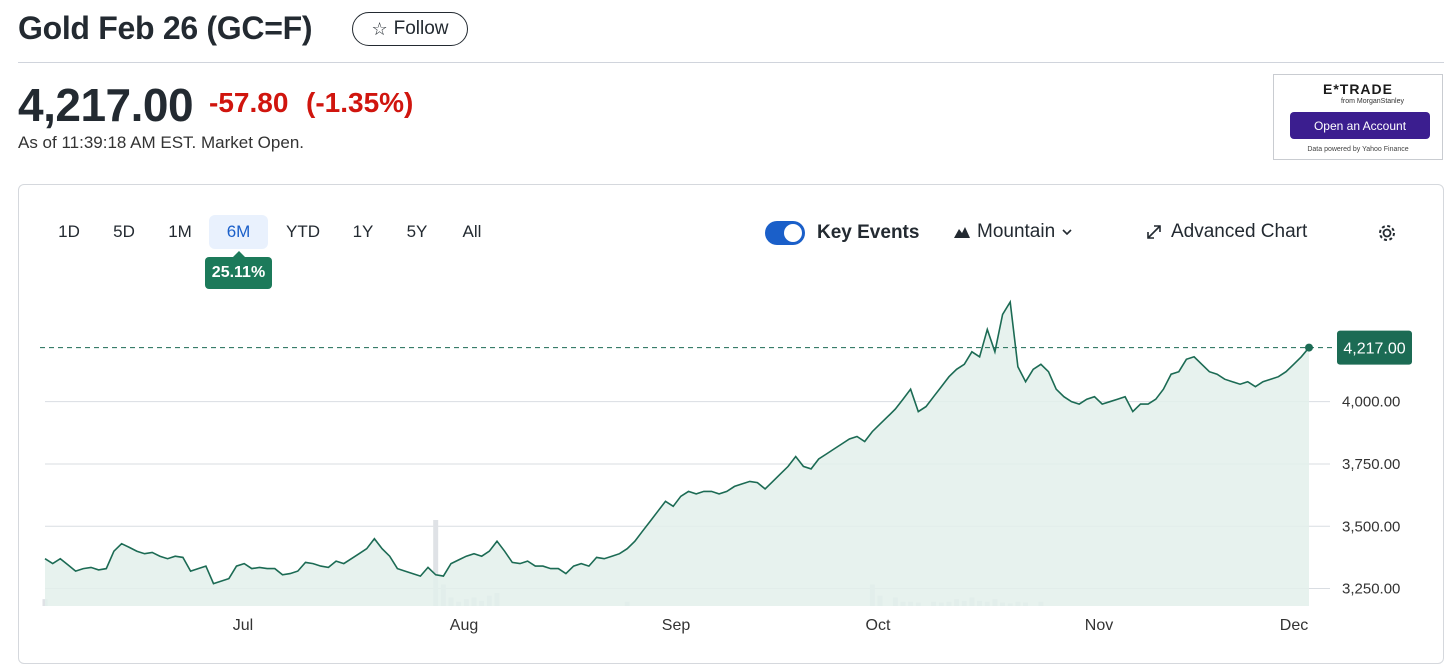 The width and height of the screenshot is (1456, 672). Describe the element at coordinates (1360, 125) in the screenshot. I see `open-account-button: Open an Account` at that location.